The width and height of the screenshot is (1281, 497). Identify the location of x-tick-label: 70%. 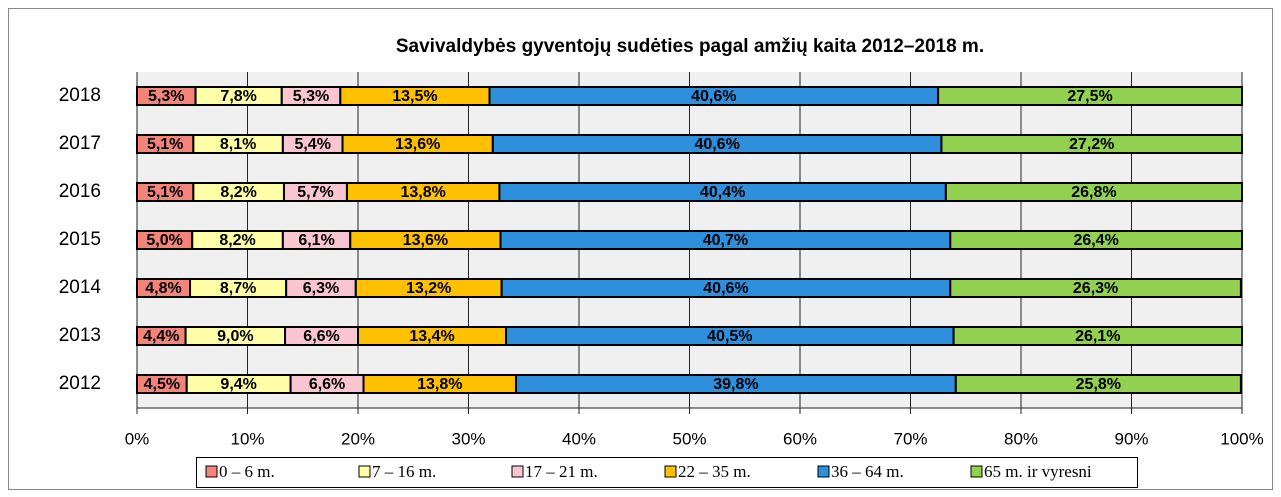
(910, 438).